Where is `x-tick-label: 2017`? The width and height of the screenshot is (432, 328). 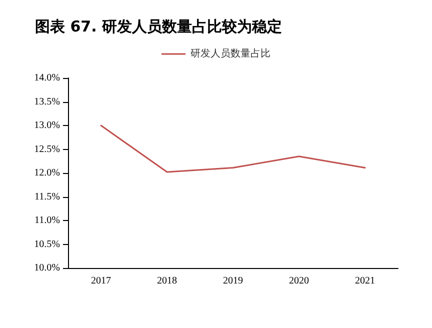
x-tick-label: 2017 is located at coordinates (101, 281).